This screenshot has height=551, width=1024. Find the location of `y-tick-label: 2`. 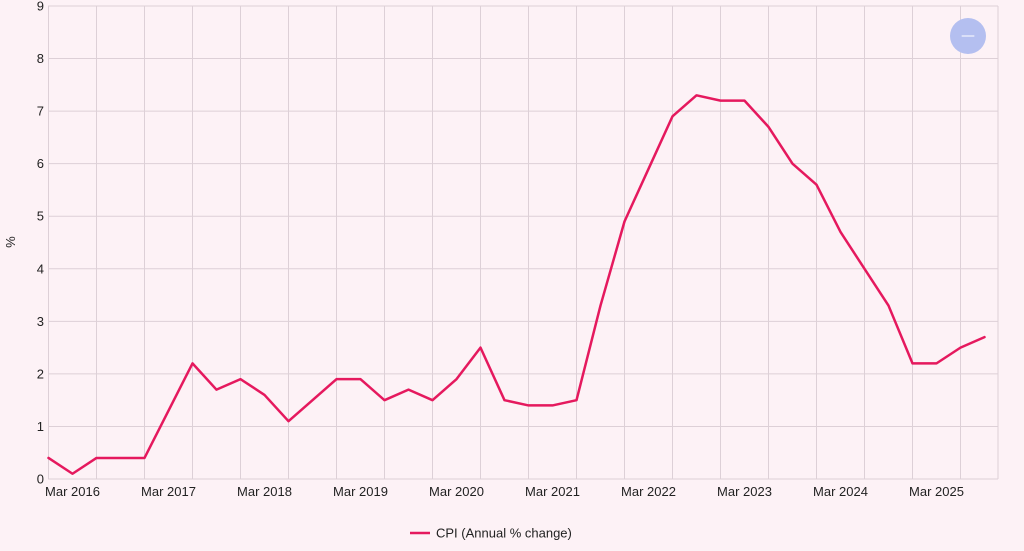

y-tick-label: 2 is located at coordinates (40, 373).